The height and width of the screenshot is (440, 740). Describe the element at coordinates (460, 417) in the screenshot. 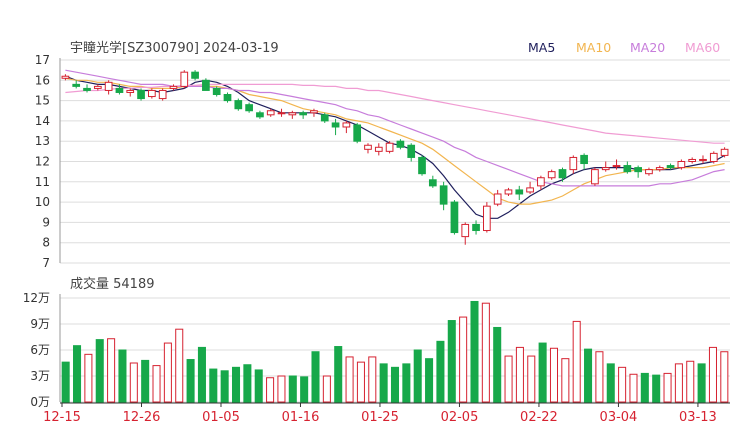

I see `x-tick-label: 02-05` at that location.